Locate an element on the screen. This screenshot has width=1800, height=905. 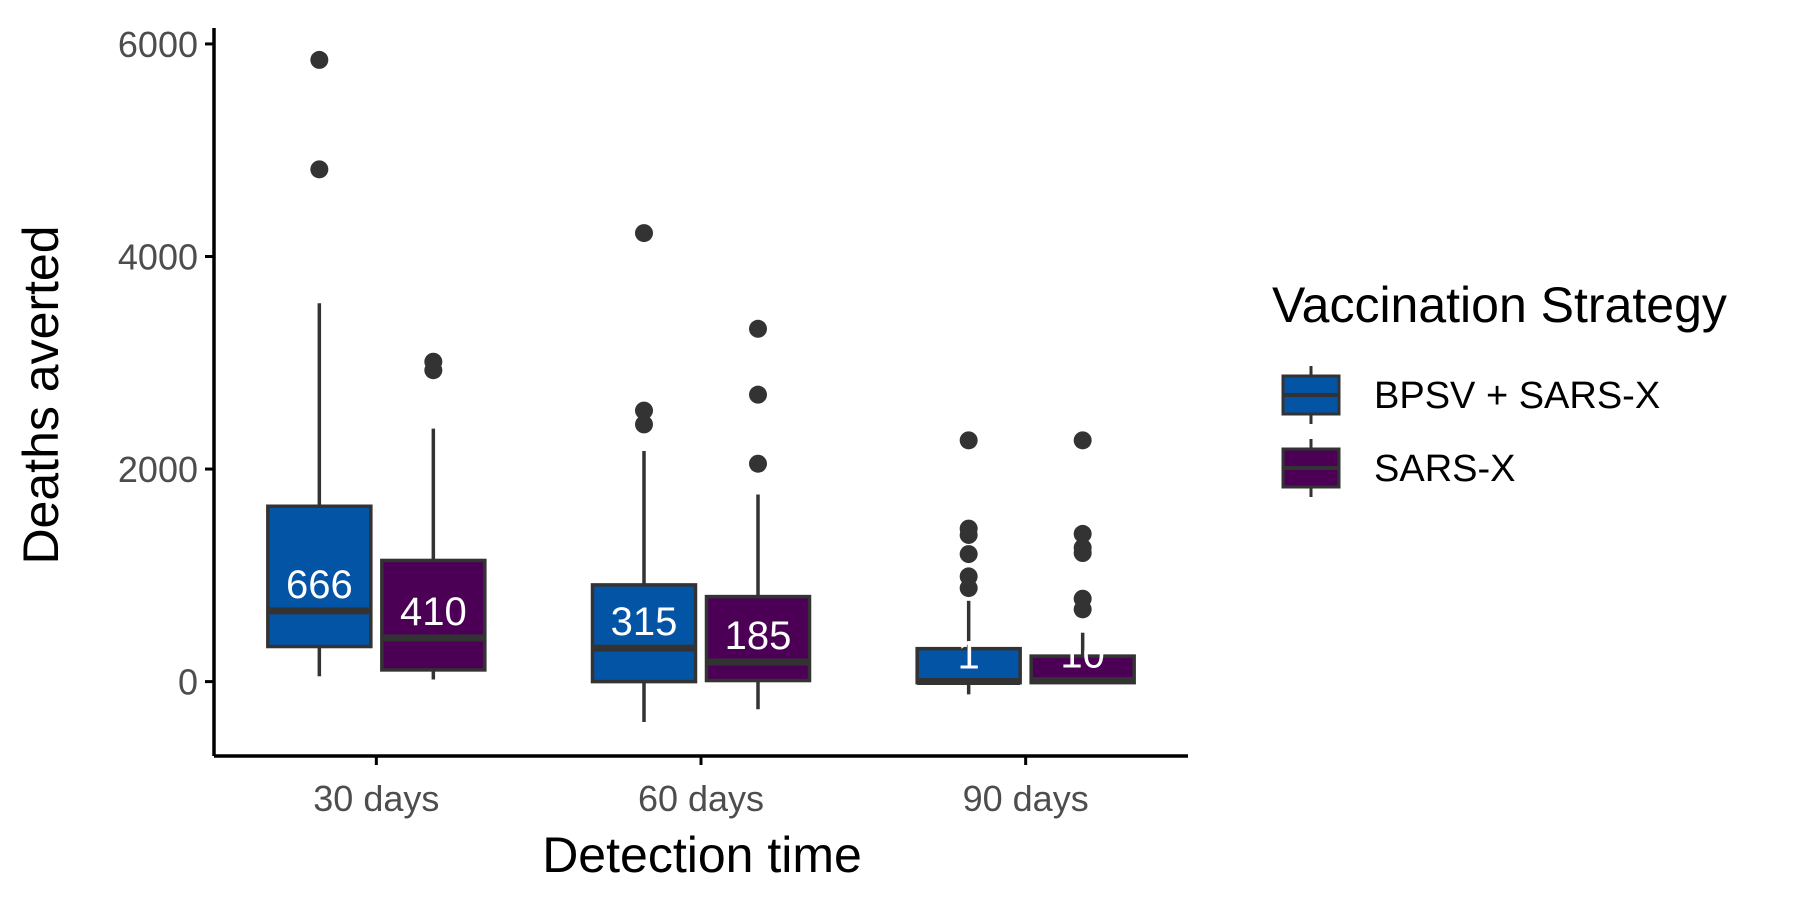
median-label: 410 is located at coordinates (433, 612).